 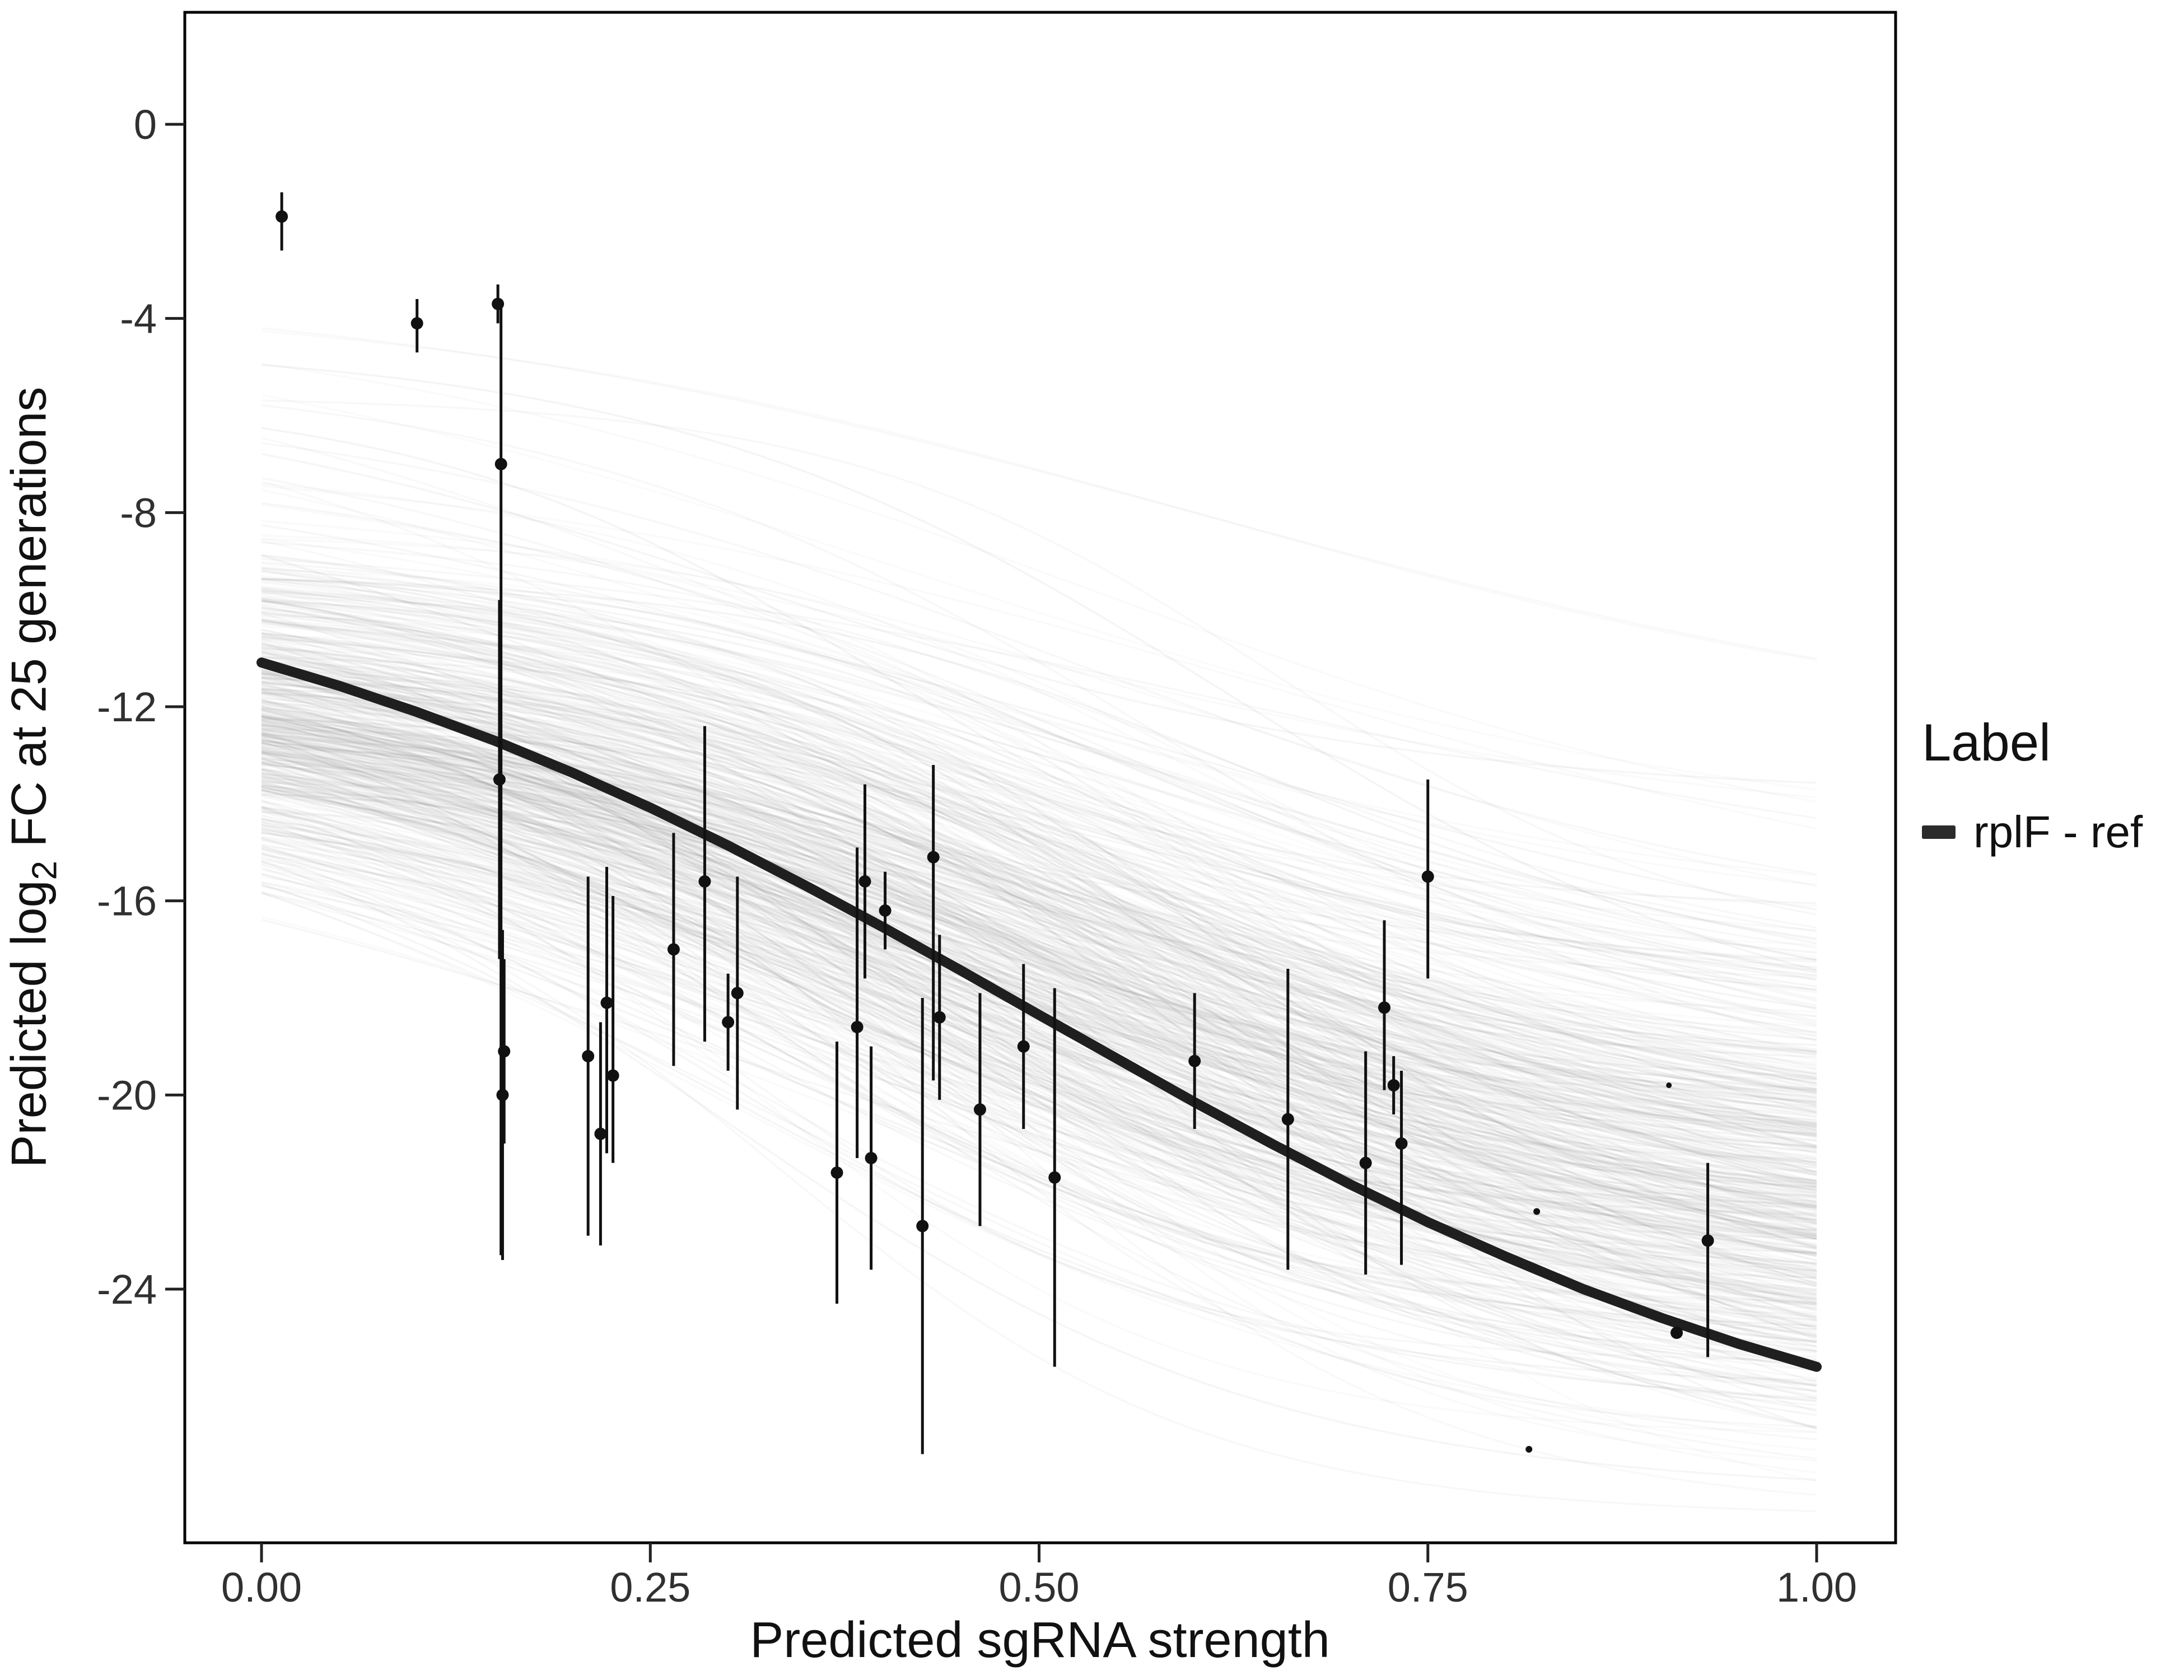 I want to click on legend-item-rplF-ref: rplF - ref, so click(x=2033, y=832).